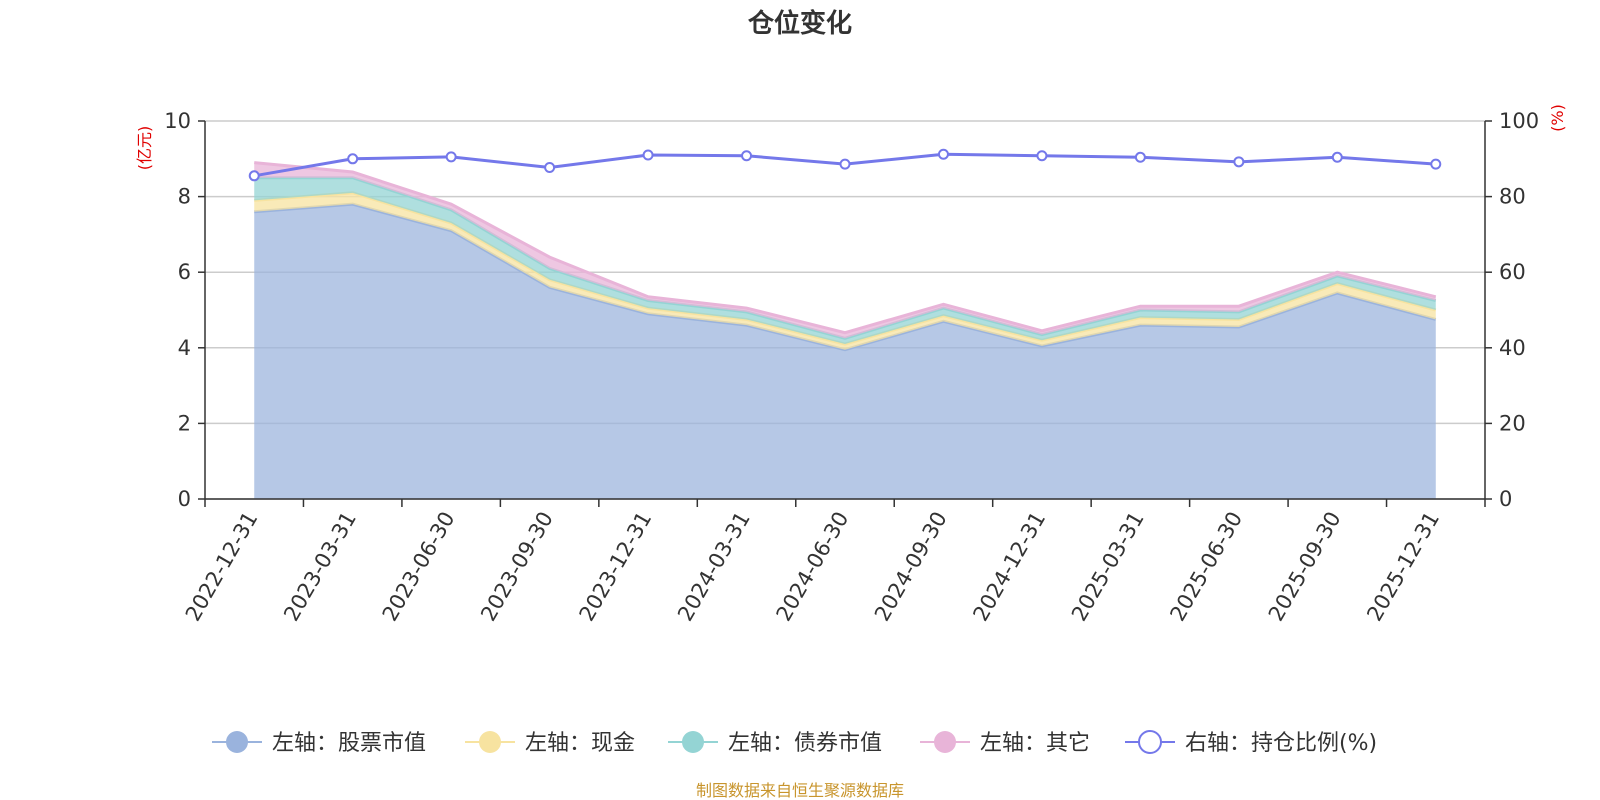  I want to click on x-tick-label: 2023-09-30, so click(517, 567).